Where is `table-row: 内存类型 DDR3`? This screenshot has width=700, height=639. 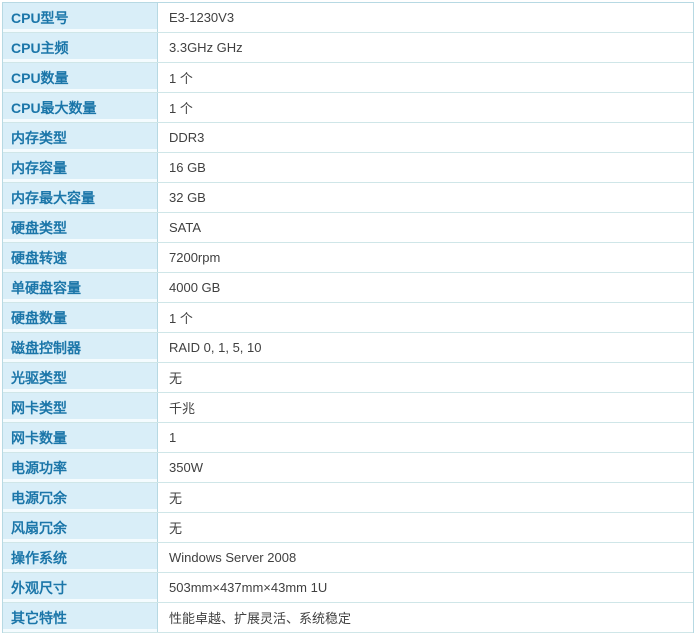
table-row: 内存类型 DDR3 is located at coordinates (348, 138).